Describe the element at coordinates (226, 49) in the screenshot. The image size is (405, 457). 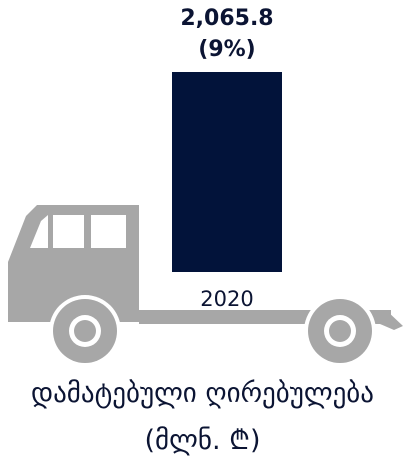
I see `data-label-share: (9%)` at that location.